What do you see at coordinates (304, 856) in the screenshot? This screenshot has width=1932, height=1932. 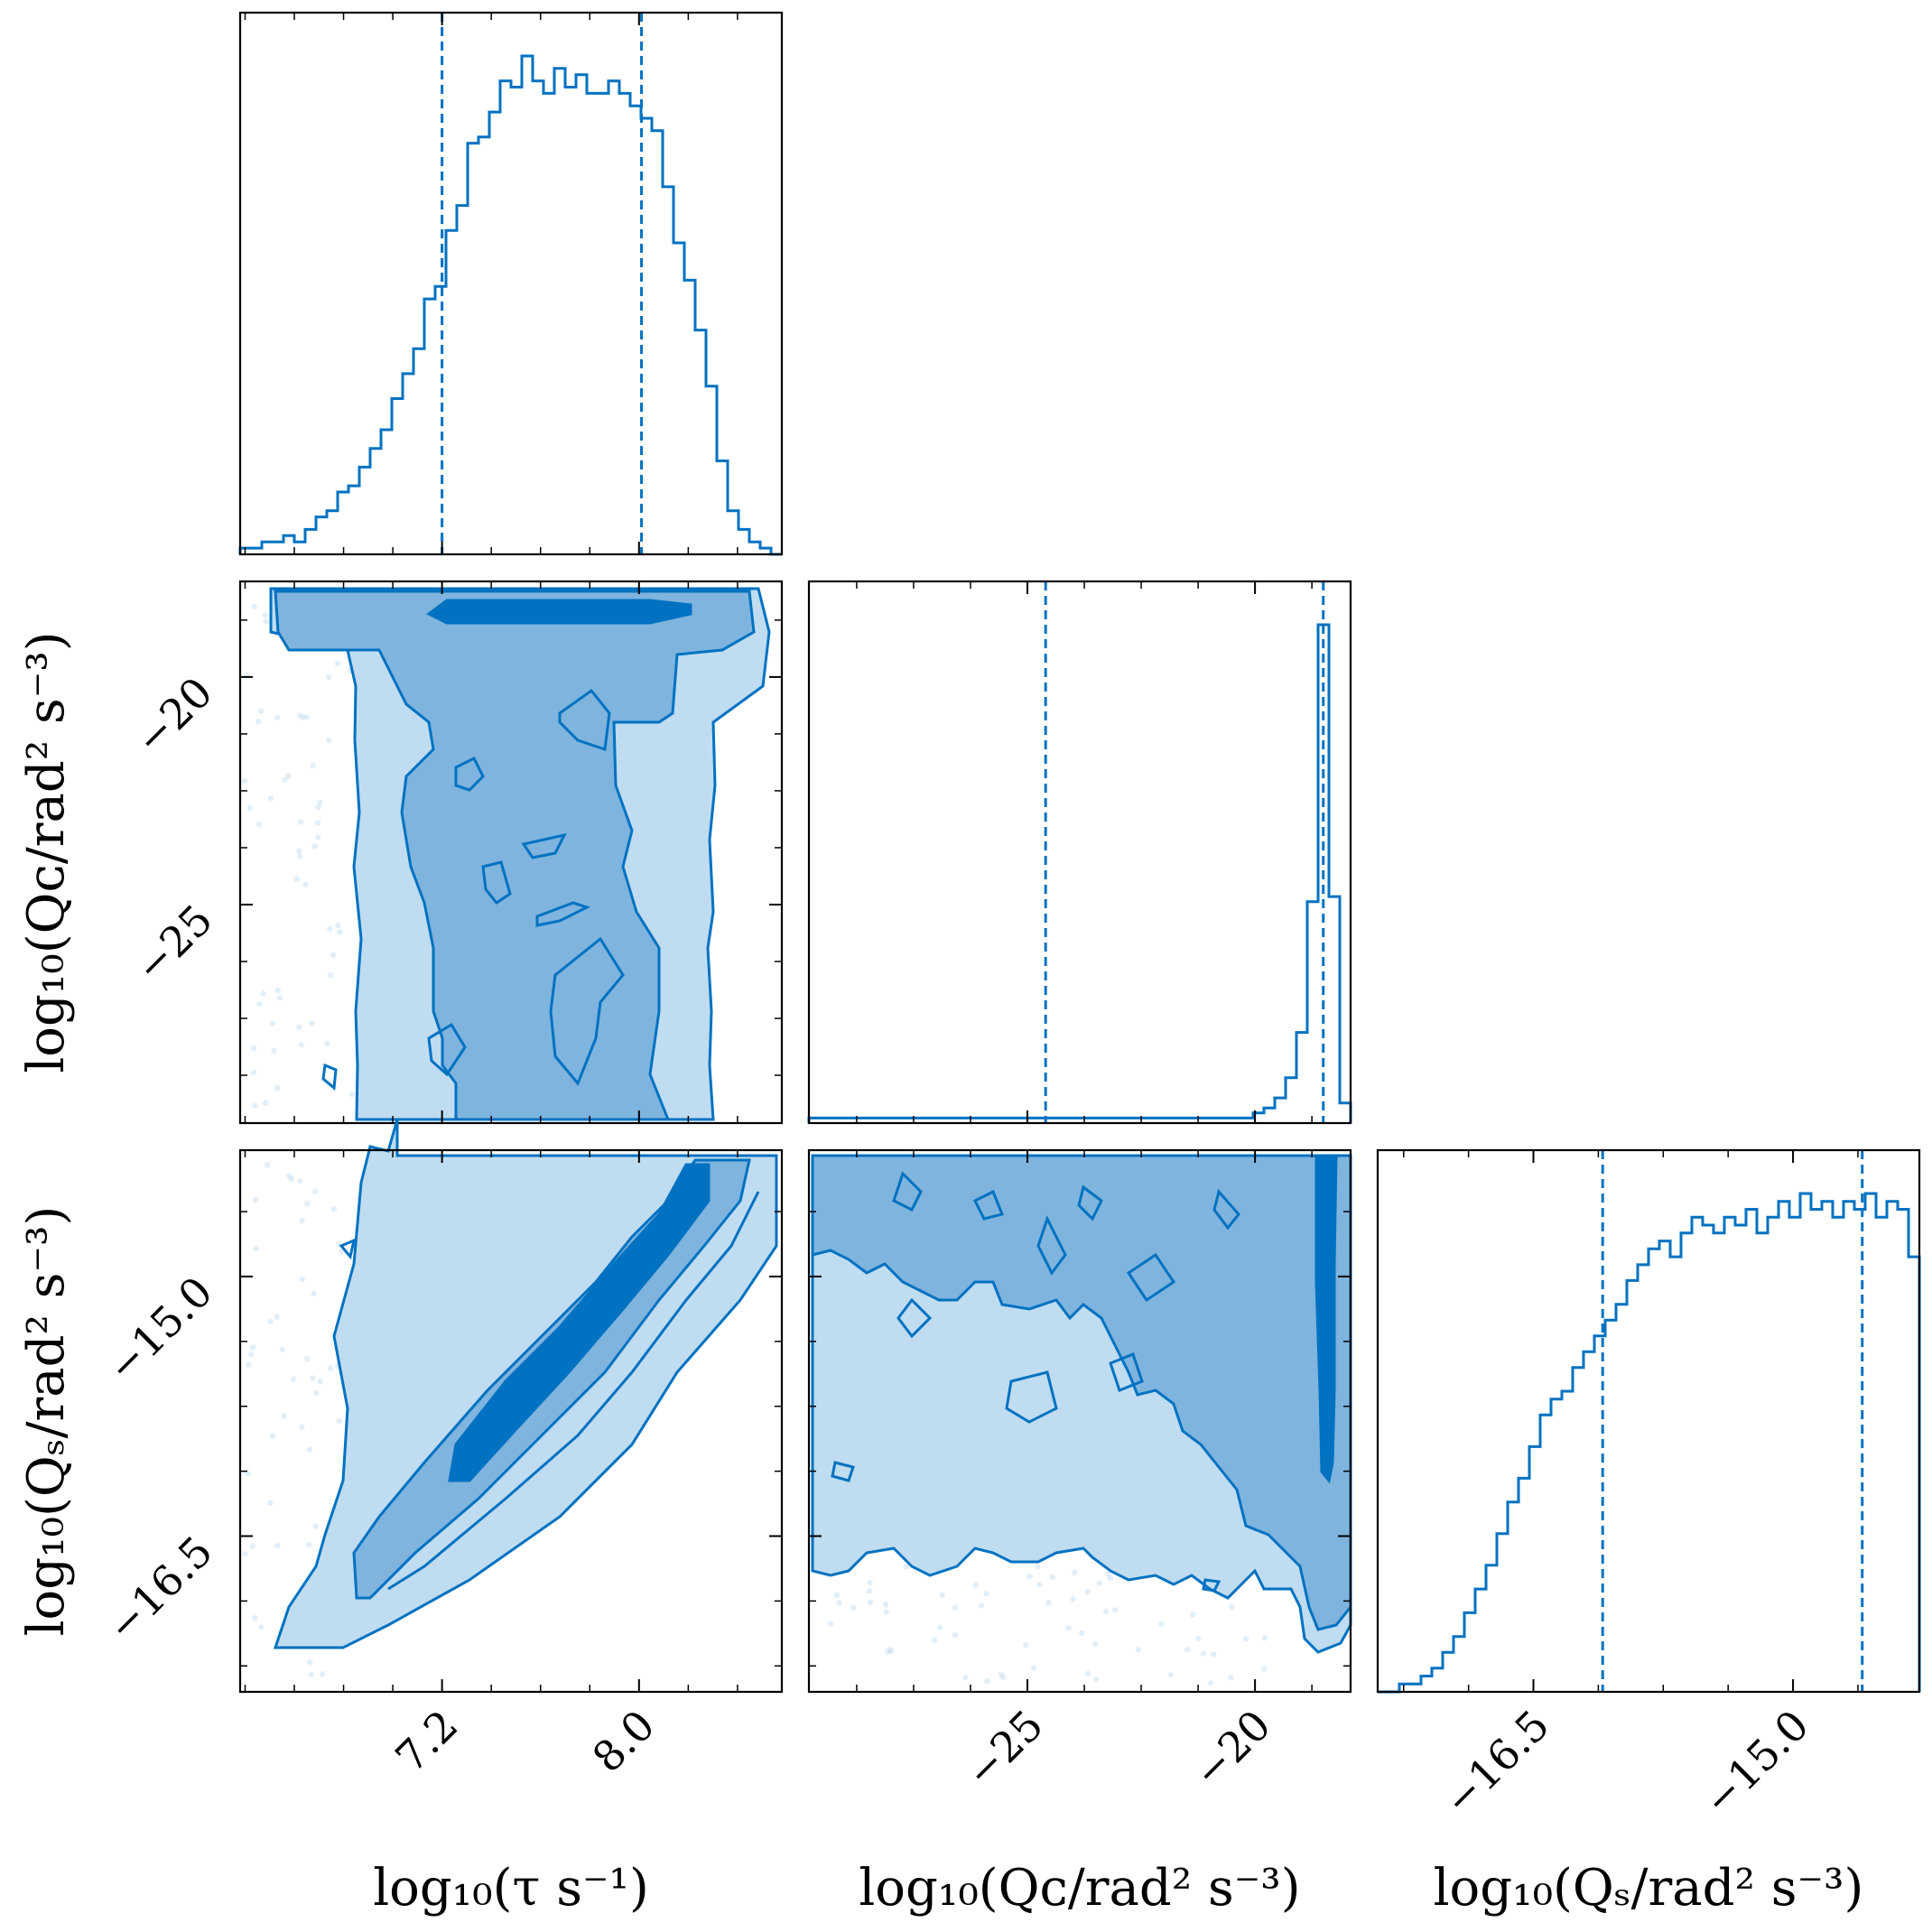 I see `scatter-points-tau-qc` at bounding box center [304, 856].